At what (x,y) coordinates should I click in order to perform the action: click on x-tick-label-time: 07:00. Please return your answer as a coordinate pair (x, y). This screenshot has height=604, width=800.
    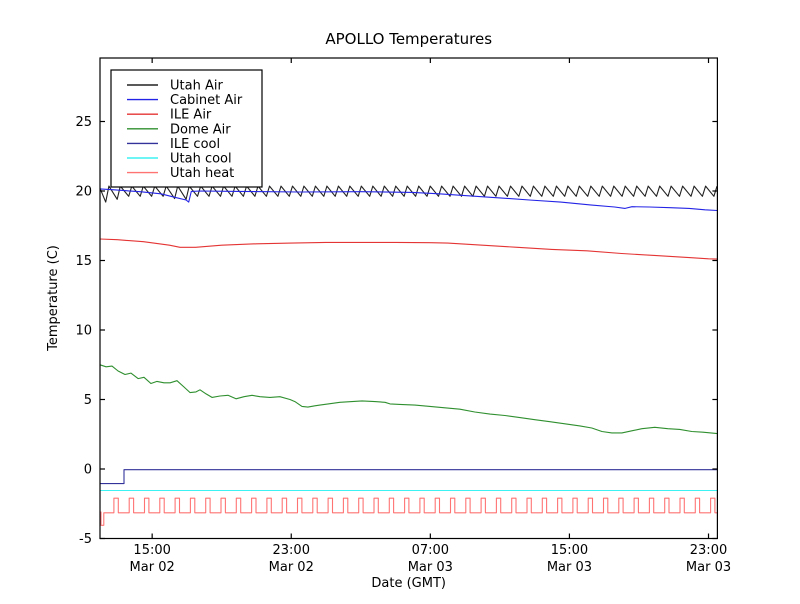
    Looking at the image, I should click on (430, 550).